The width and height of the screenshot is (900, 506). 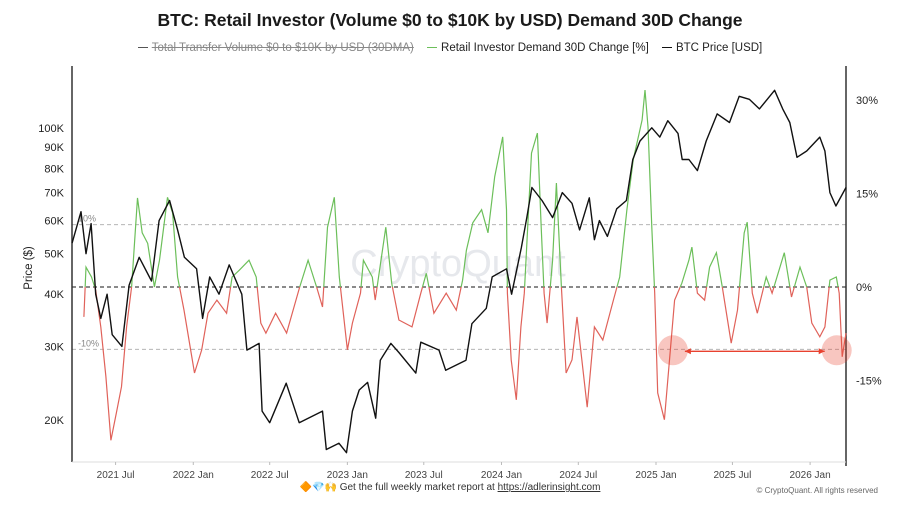 I want to click on x-tick-label: 2023 Jan, so click(x=347, y=475).